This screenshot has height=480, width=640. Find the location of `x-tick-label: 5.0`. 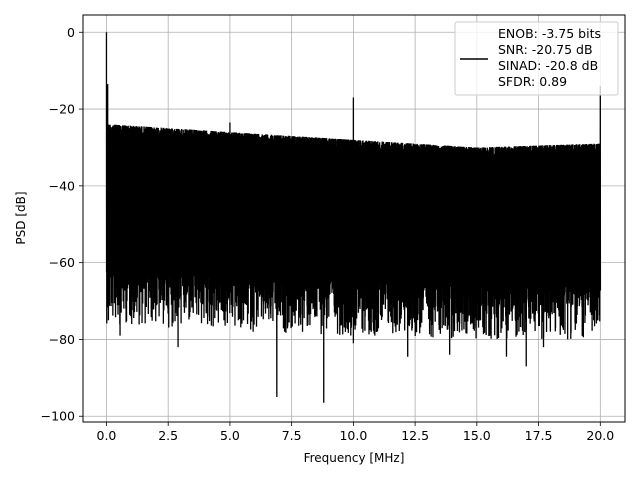

x-tick-label: 5.0 is located at coordinates (230, 435).